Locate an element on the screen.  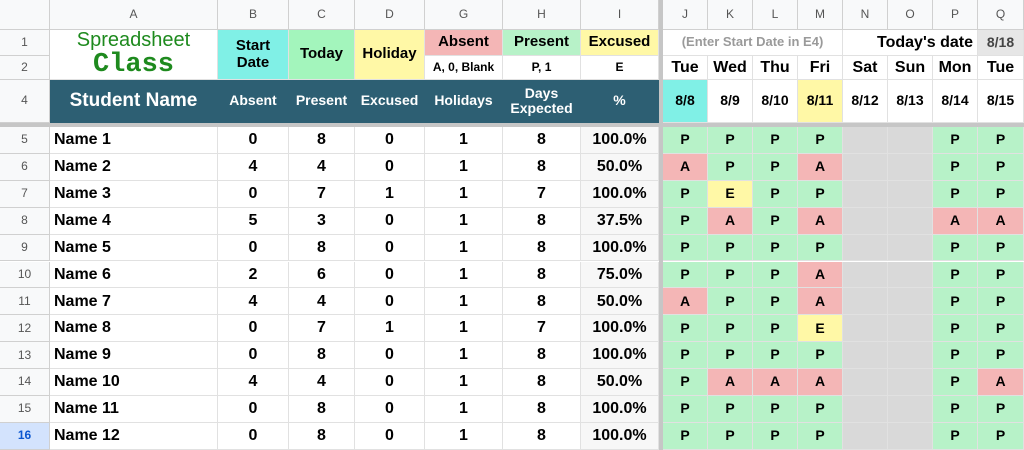
row-header: 8 is located at coordinates (25, 221).